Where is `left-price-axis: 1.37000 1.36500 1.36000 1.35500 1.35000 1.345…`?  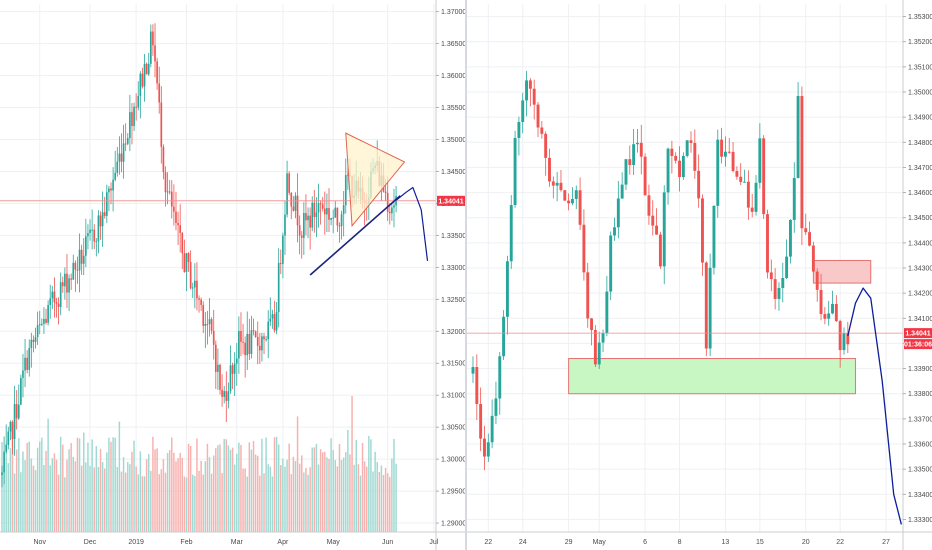
left-price-axis: 1.37000 1.36500 1.36000 1.35500 1.35000 1.345… is located at coordinates (450, 268).